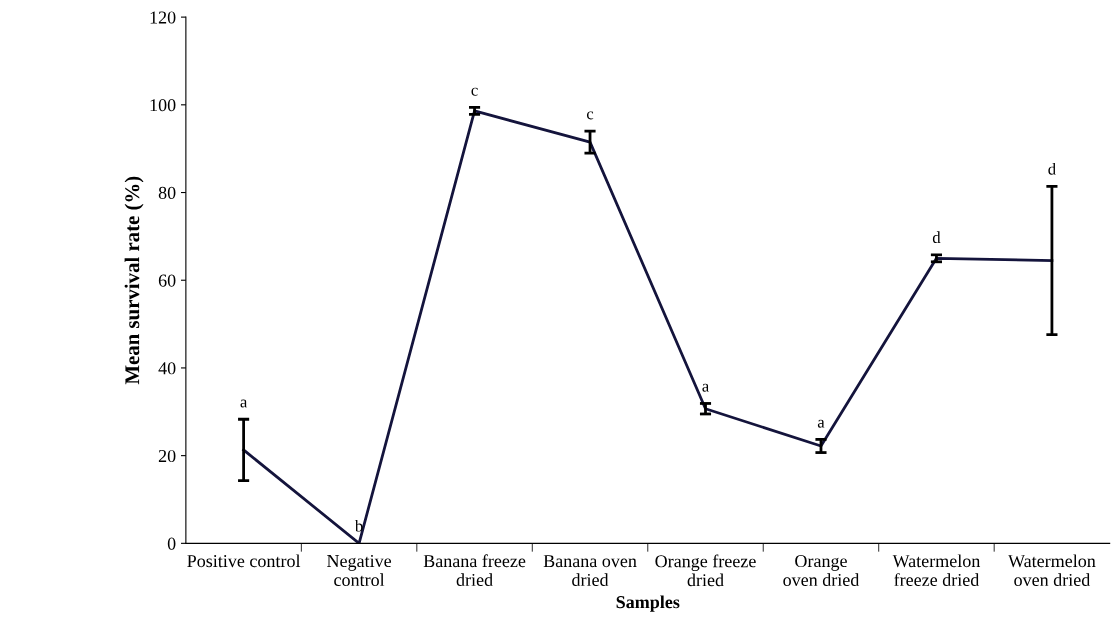  What do you see at coordinates (648, 603) in the screenshot?
I see `x-axis-title: Samples` at bounding box center [648, 603].